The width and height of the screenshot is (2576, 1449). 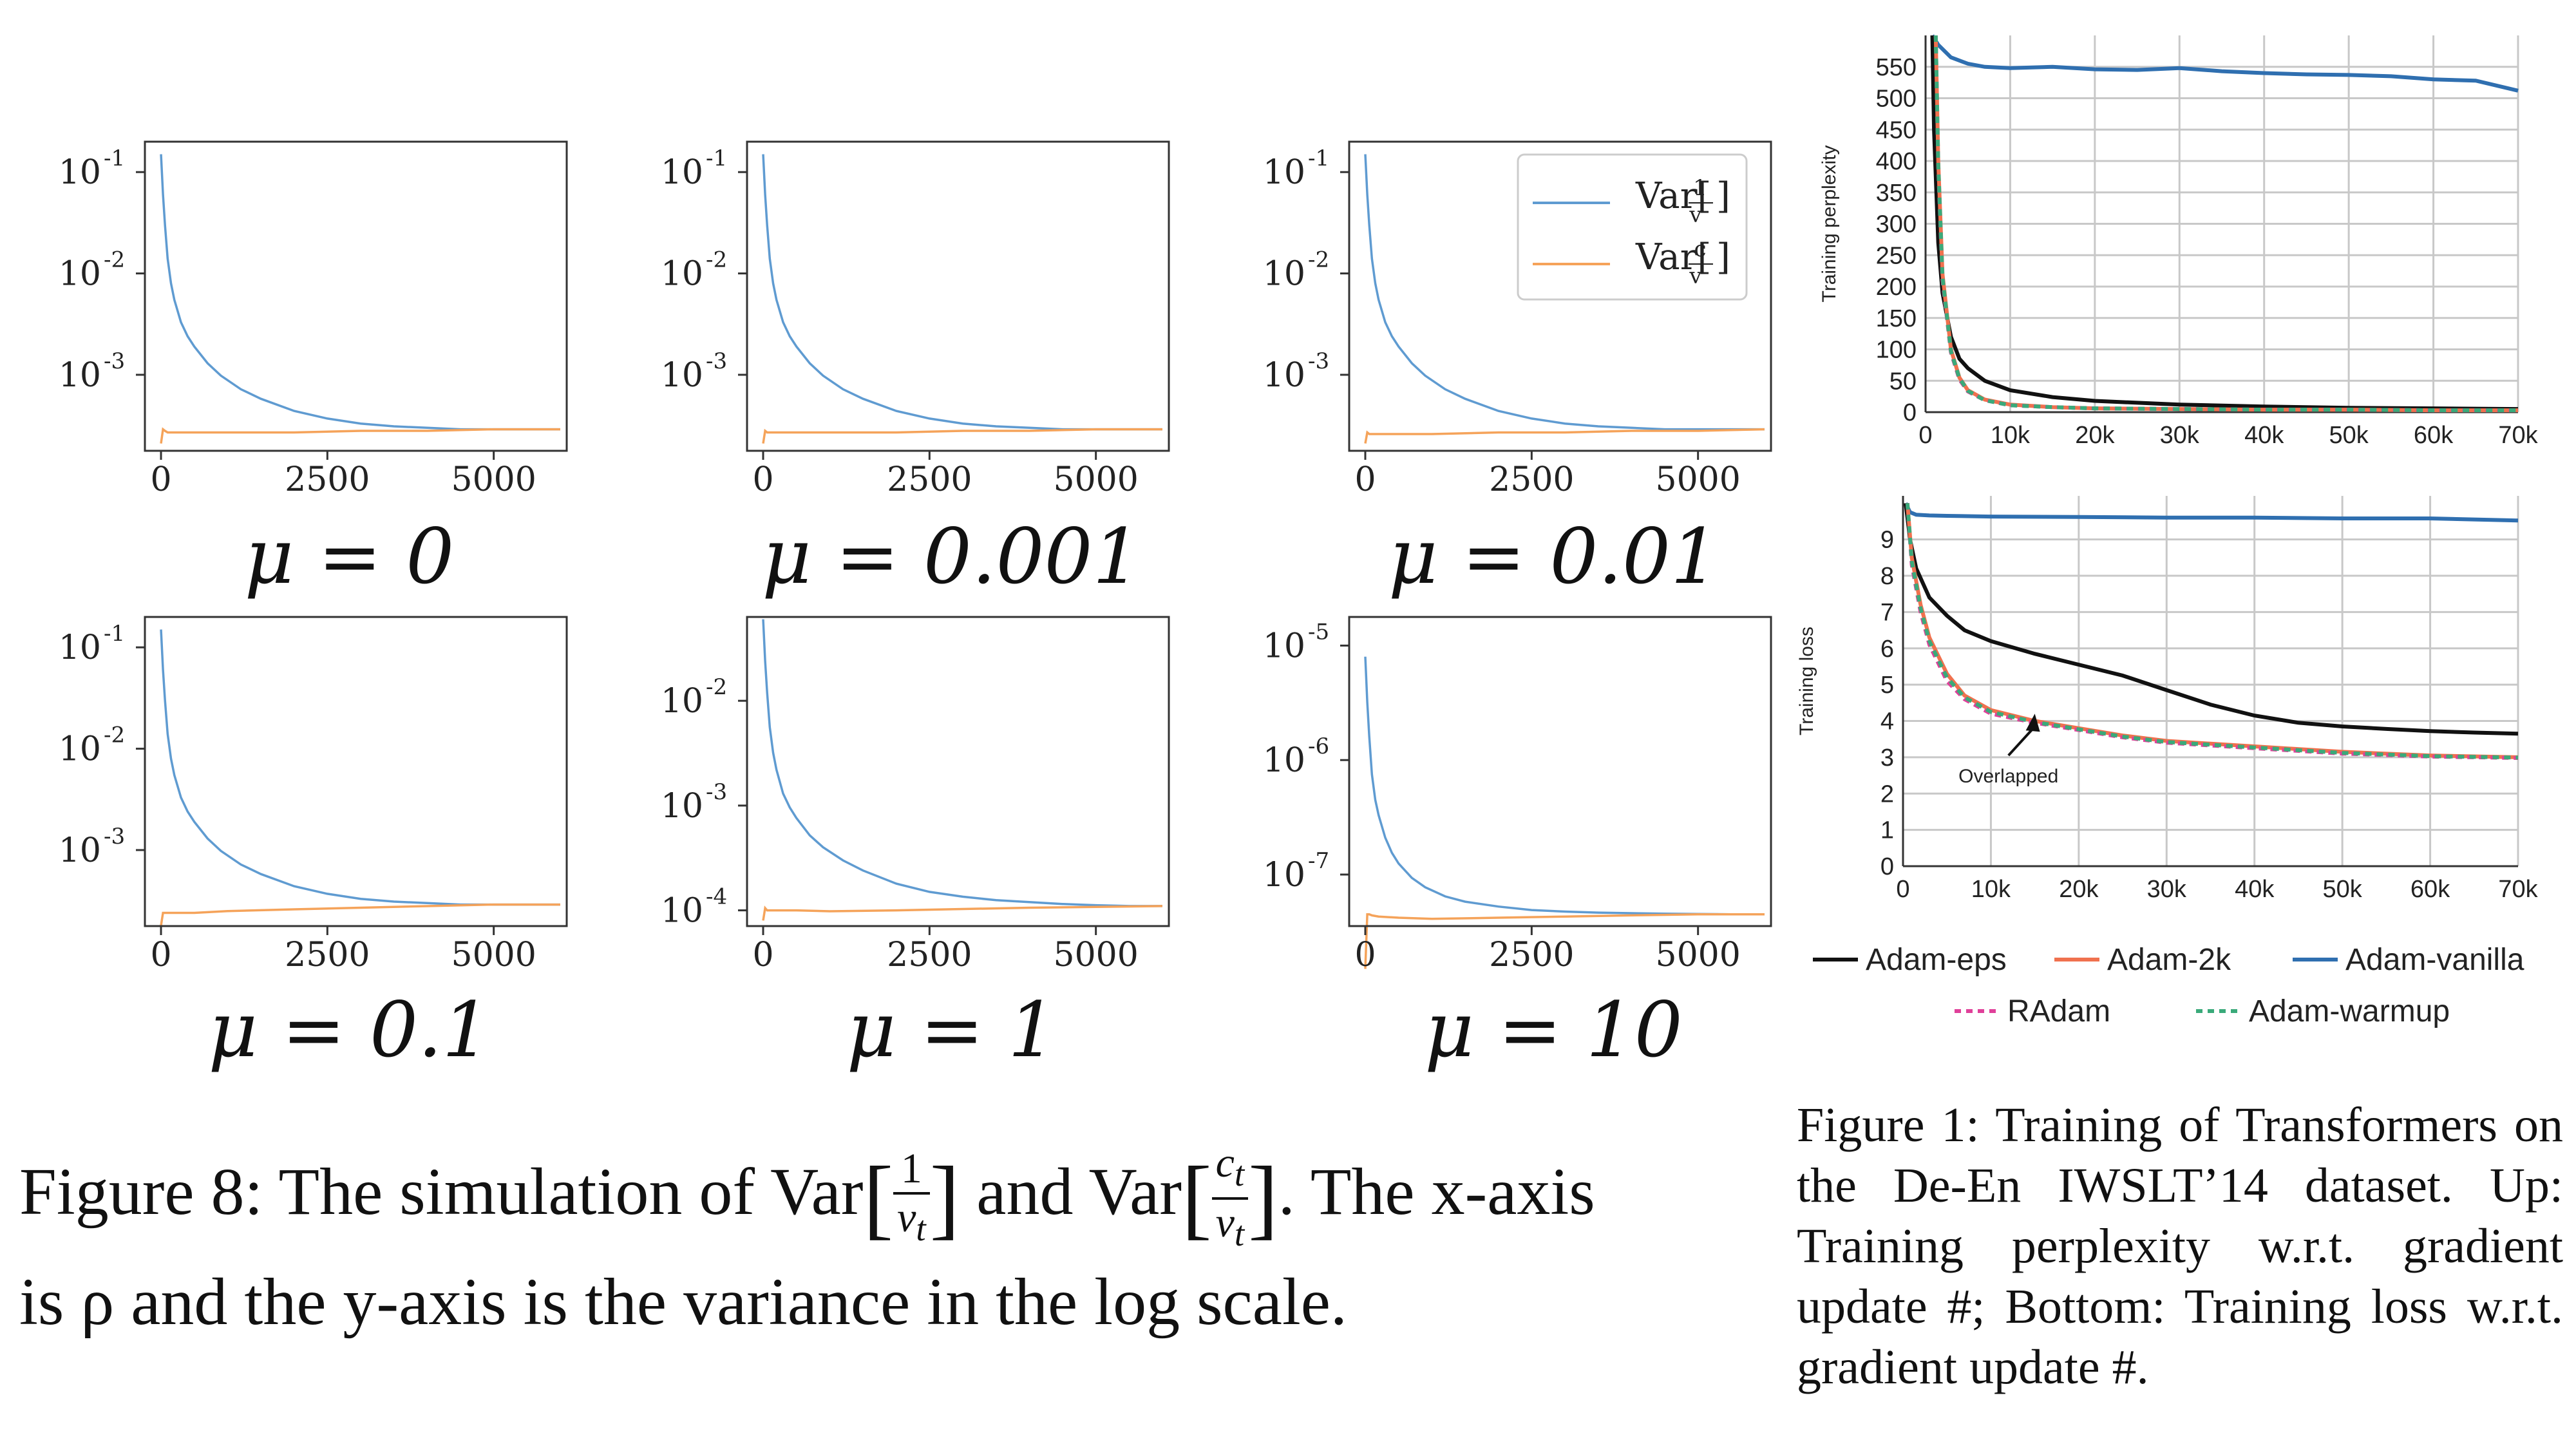 What do you see at coordinates (1554, 1029) in the screenshot?
I see `mu-label: μ = 10` at bounding box center [1554, 1029].